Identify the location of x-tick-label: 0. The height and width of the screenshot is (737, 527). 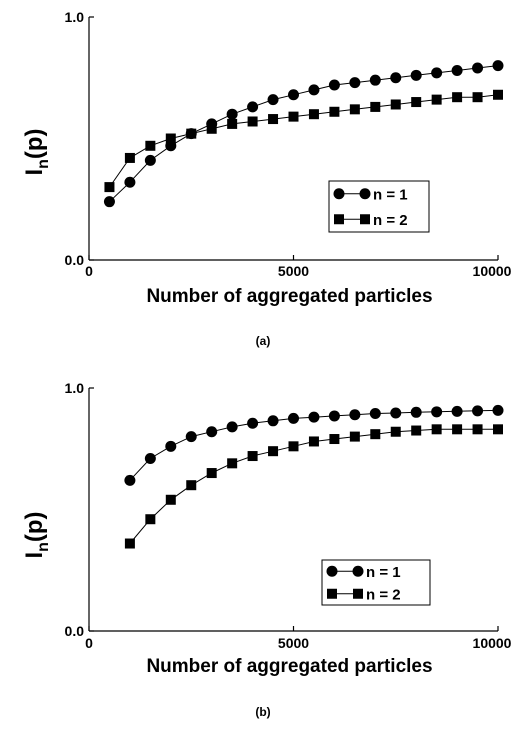
(89, 271).